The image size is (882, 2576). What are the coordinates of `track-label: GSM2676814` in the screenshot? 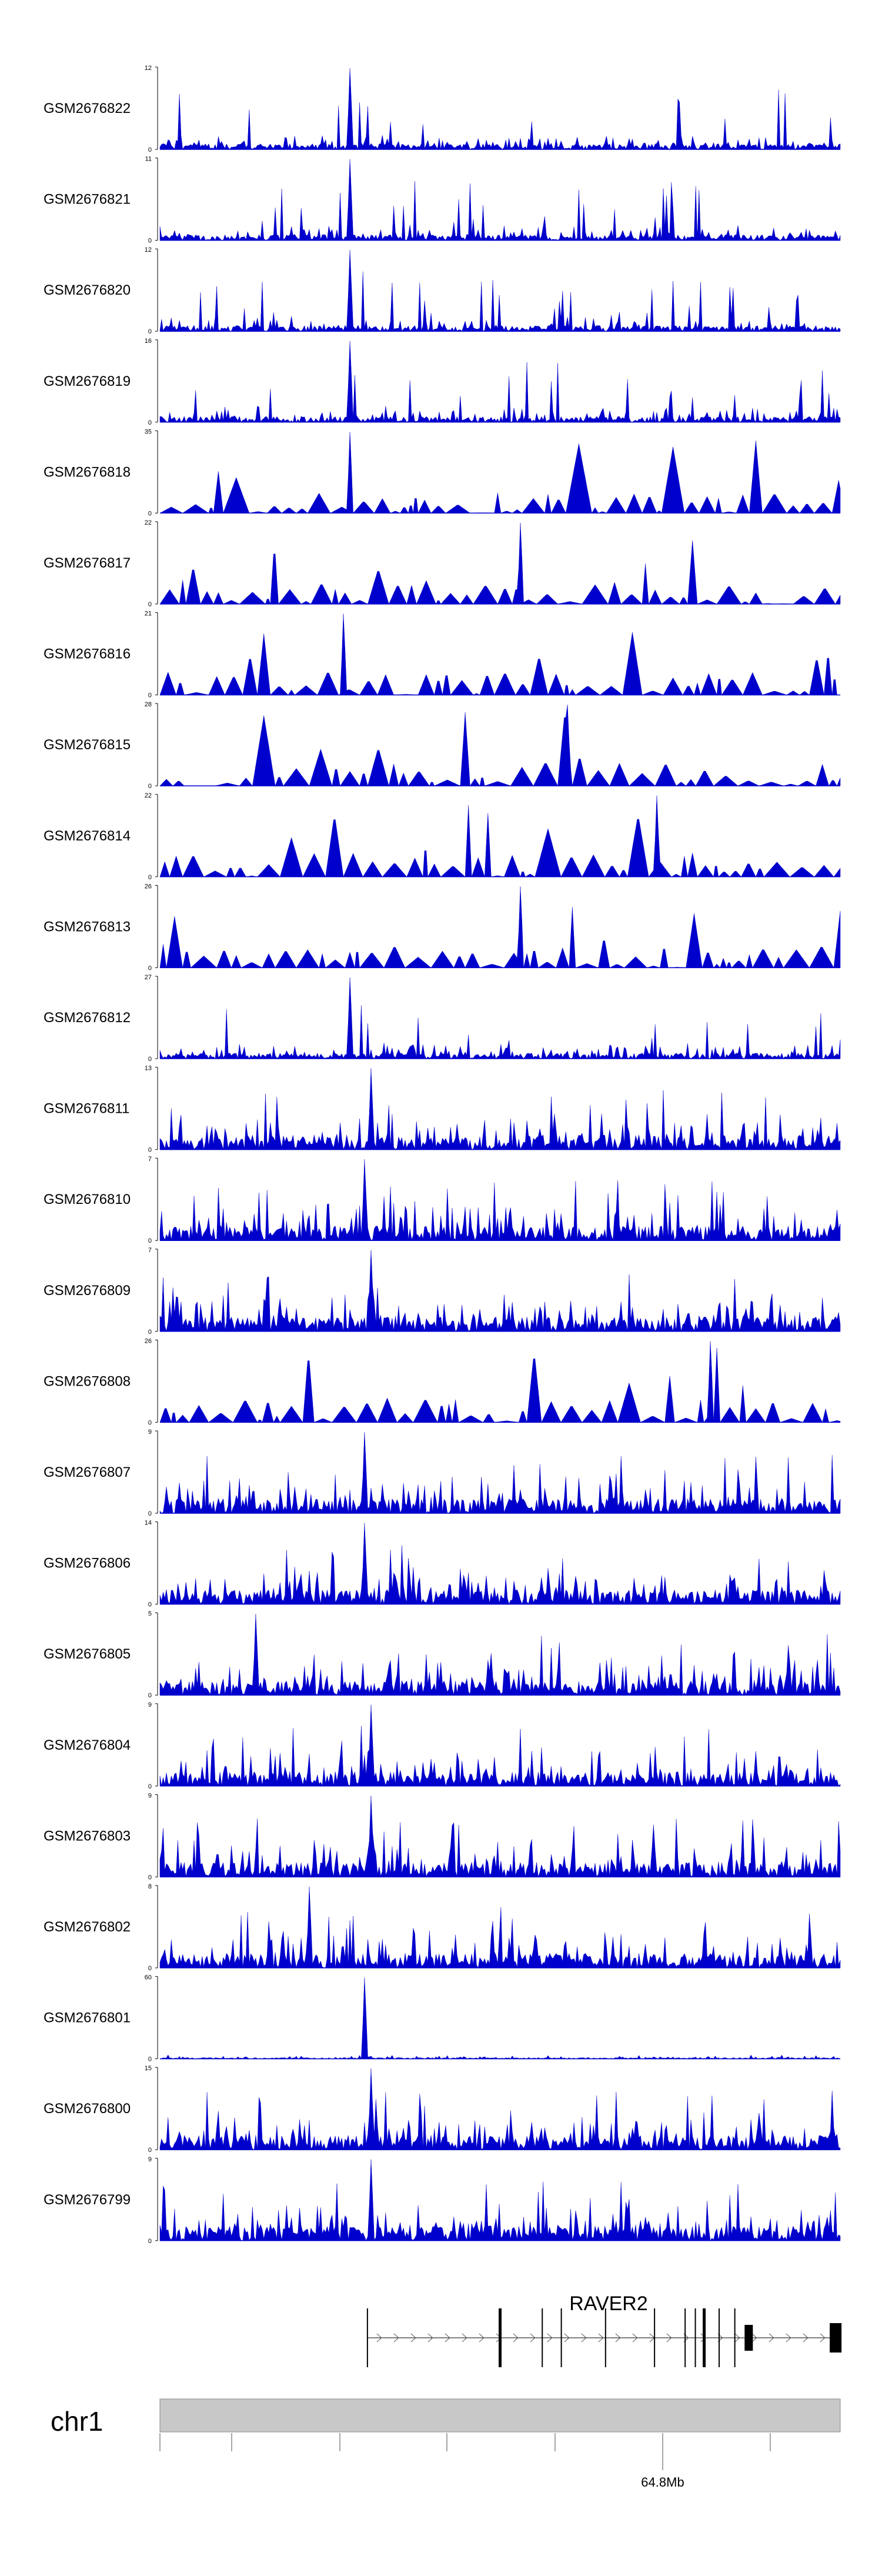 It's located at (87, 836).